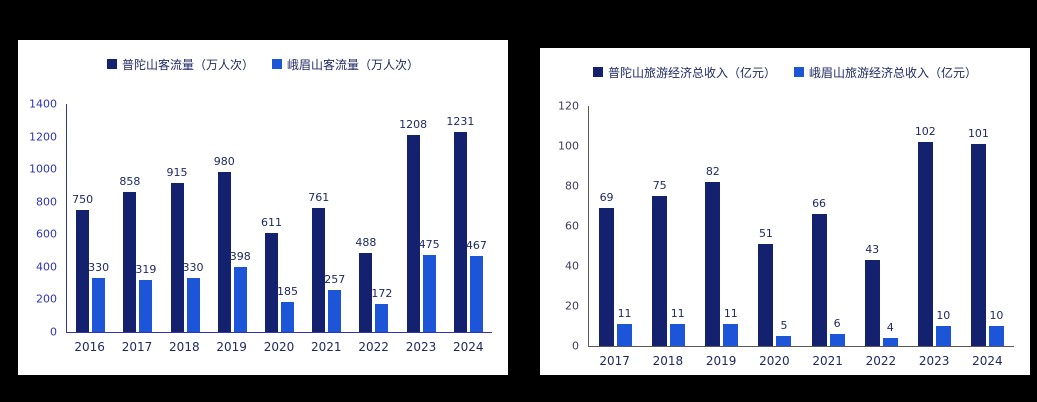 This screenshot has width=1037, height=402. Describe the element at coordinates (43, 169) in the screenshot. I see `y-tick-label: 1000` at that location.